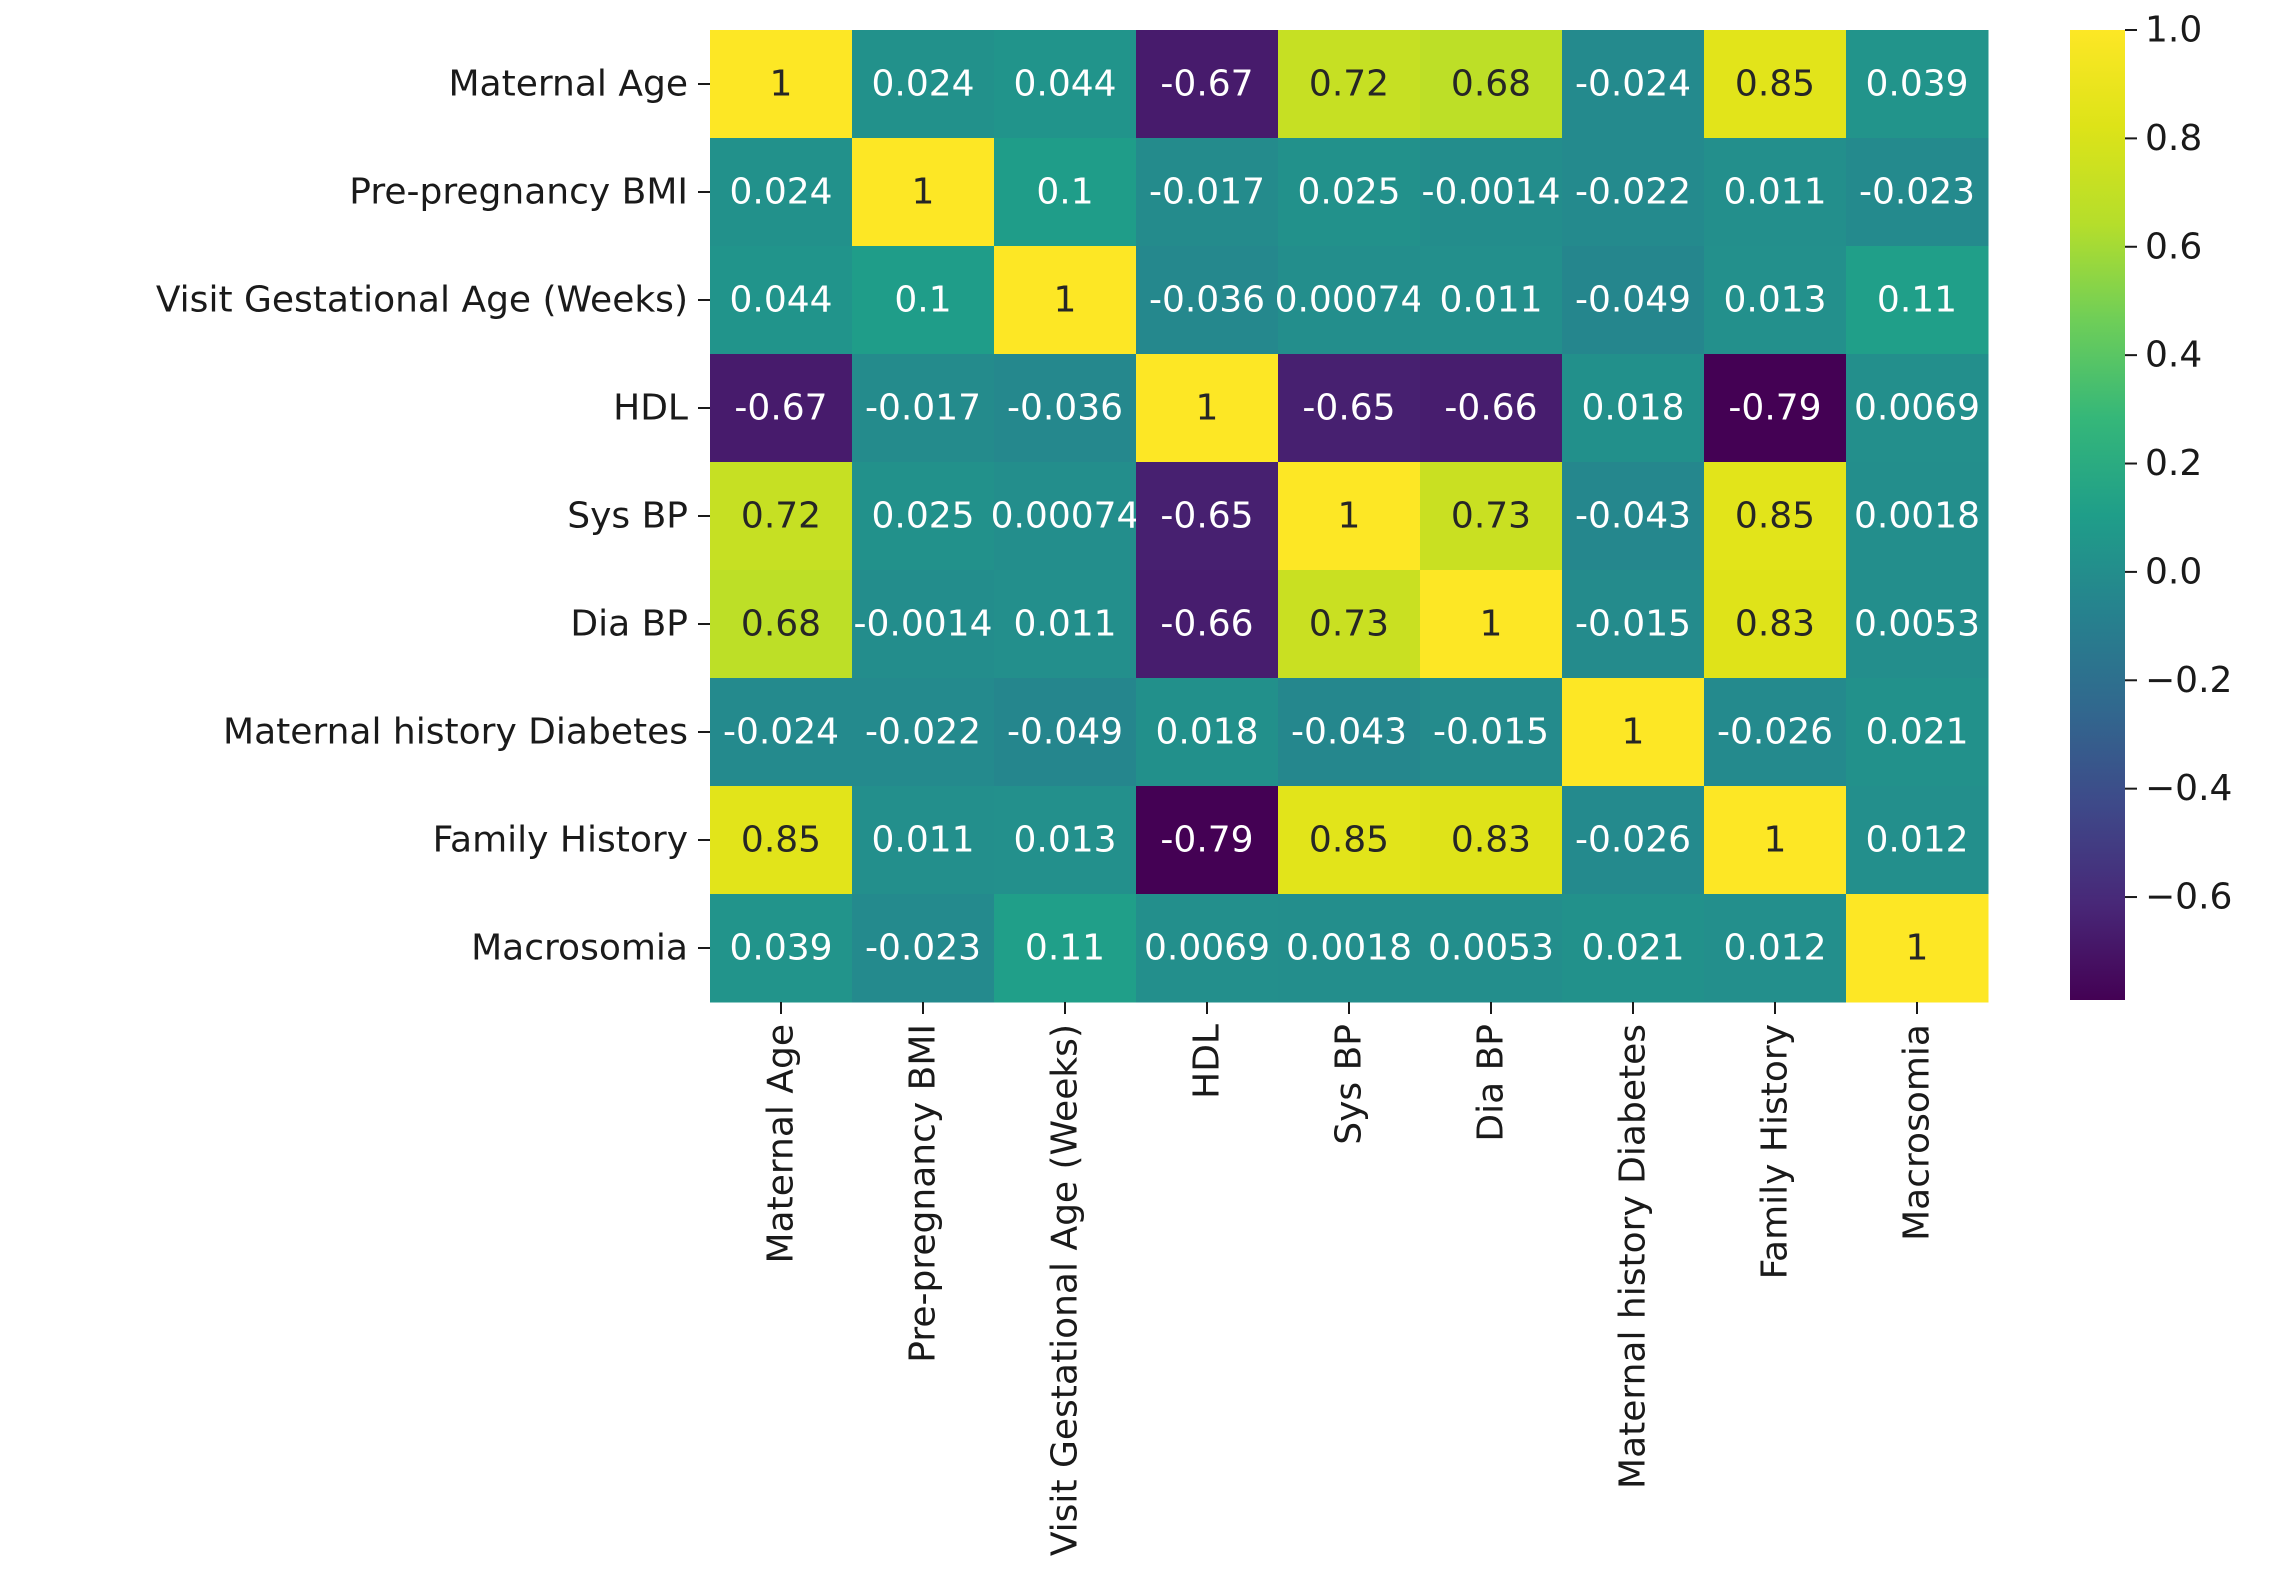 This screenshot has height=1590, width=2278. What do you see at coordinates (1633, 516) in the screenshot?
I see `cell-value-label: -0.043` at bounding box center [1633, 516].